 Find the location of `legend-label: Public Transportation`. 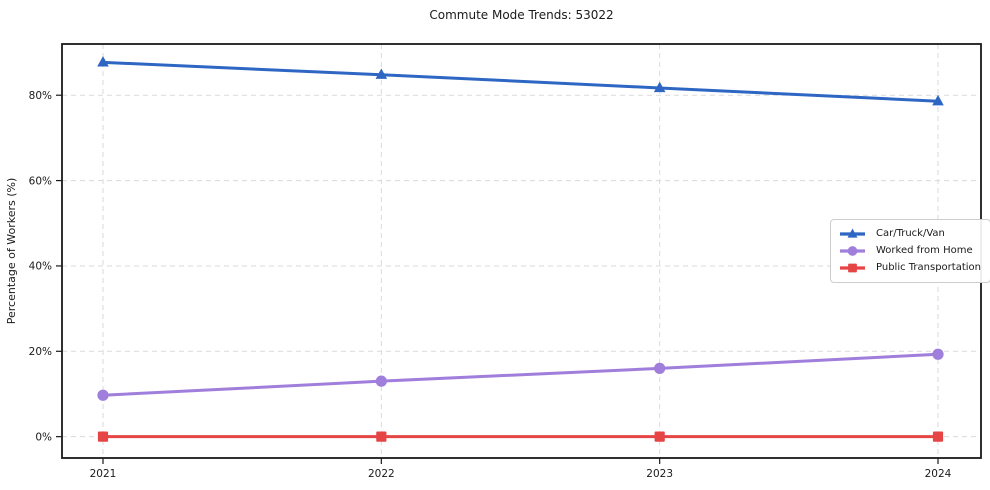

legend-label: Public Transportation is located at coordinates (928, 267).